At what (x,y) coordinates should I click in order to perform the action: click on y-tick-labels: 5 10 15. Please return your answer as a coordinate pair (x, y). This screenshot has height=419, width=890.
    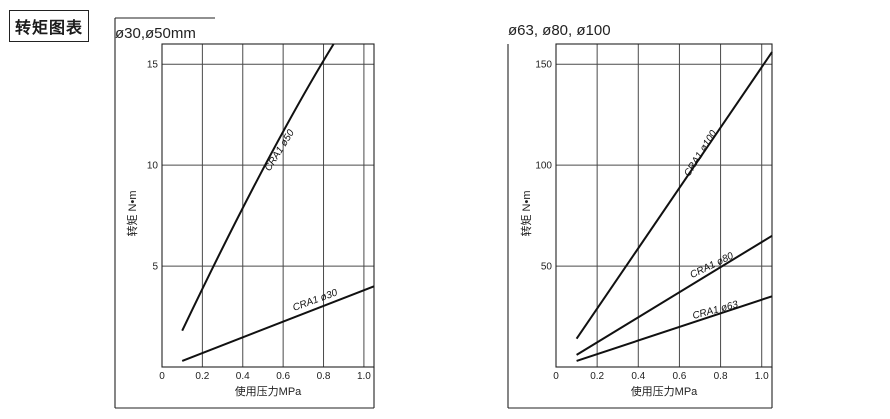
    Looking at the image, I should click on (153, 166).